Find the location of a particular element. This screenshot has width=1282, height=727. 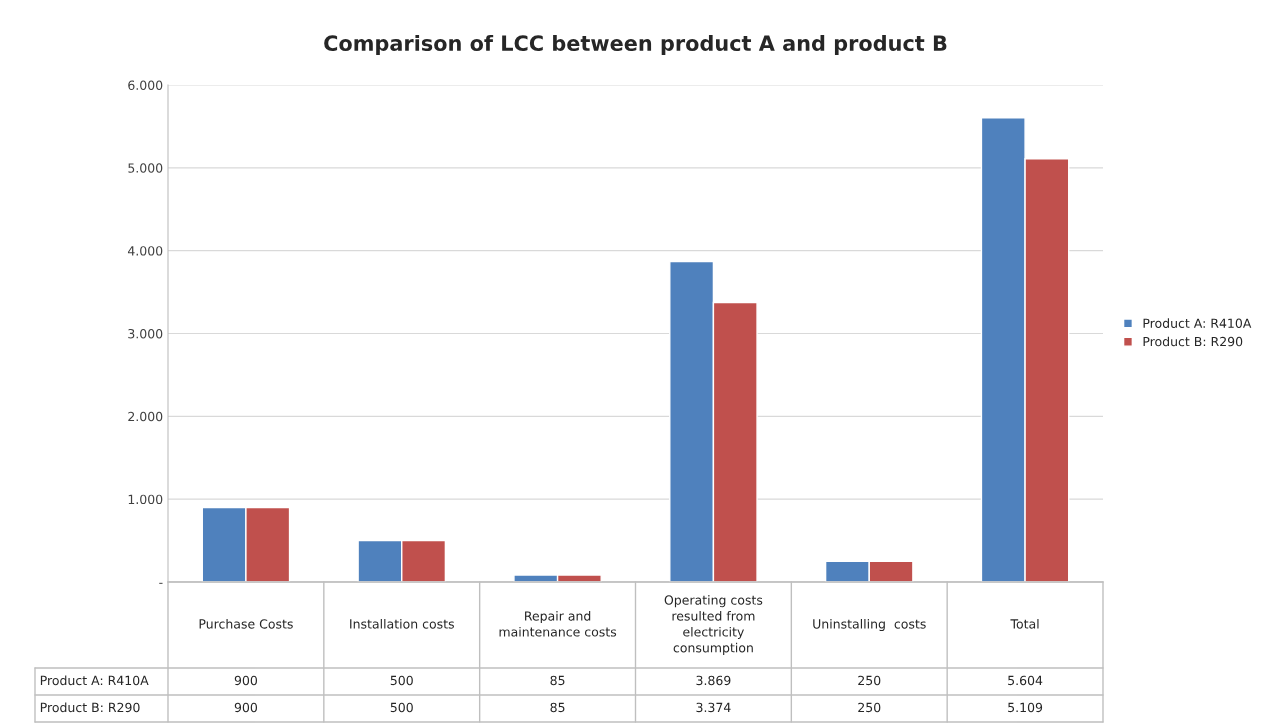

y-tick-label: 3.000 is located at coordinates (145, 333).